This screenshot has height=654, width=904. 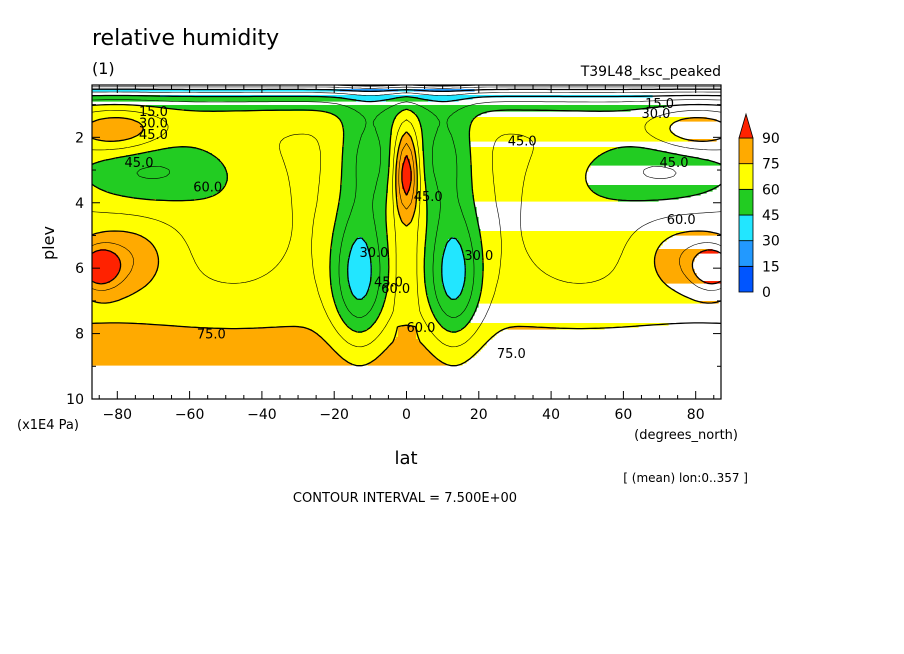 What do you see at coordinates (190, 415) in the screenshot?
I see `x-tick-label: −60` at bounding box center [190, 415].